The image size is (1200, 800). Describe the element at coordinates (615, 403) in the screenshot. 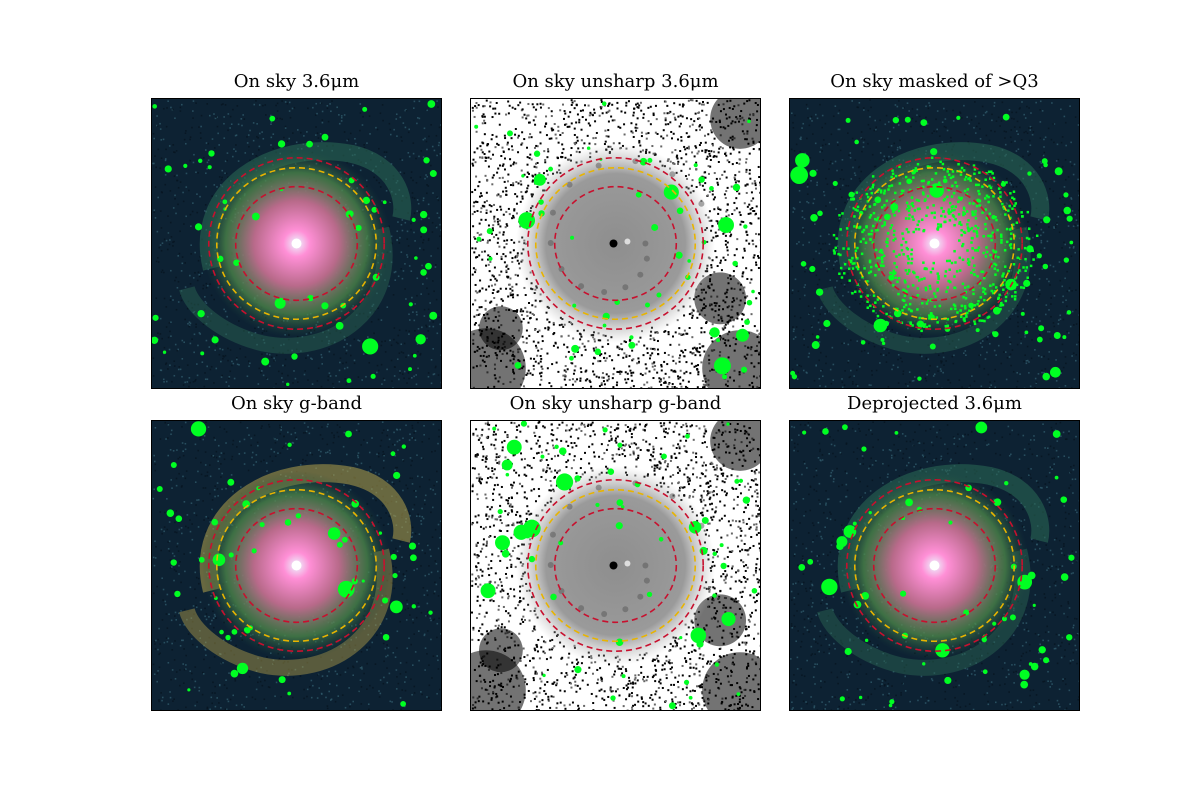

I see `panel-title: On sky unsharp g-band` at that location.